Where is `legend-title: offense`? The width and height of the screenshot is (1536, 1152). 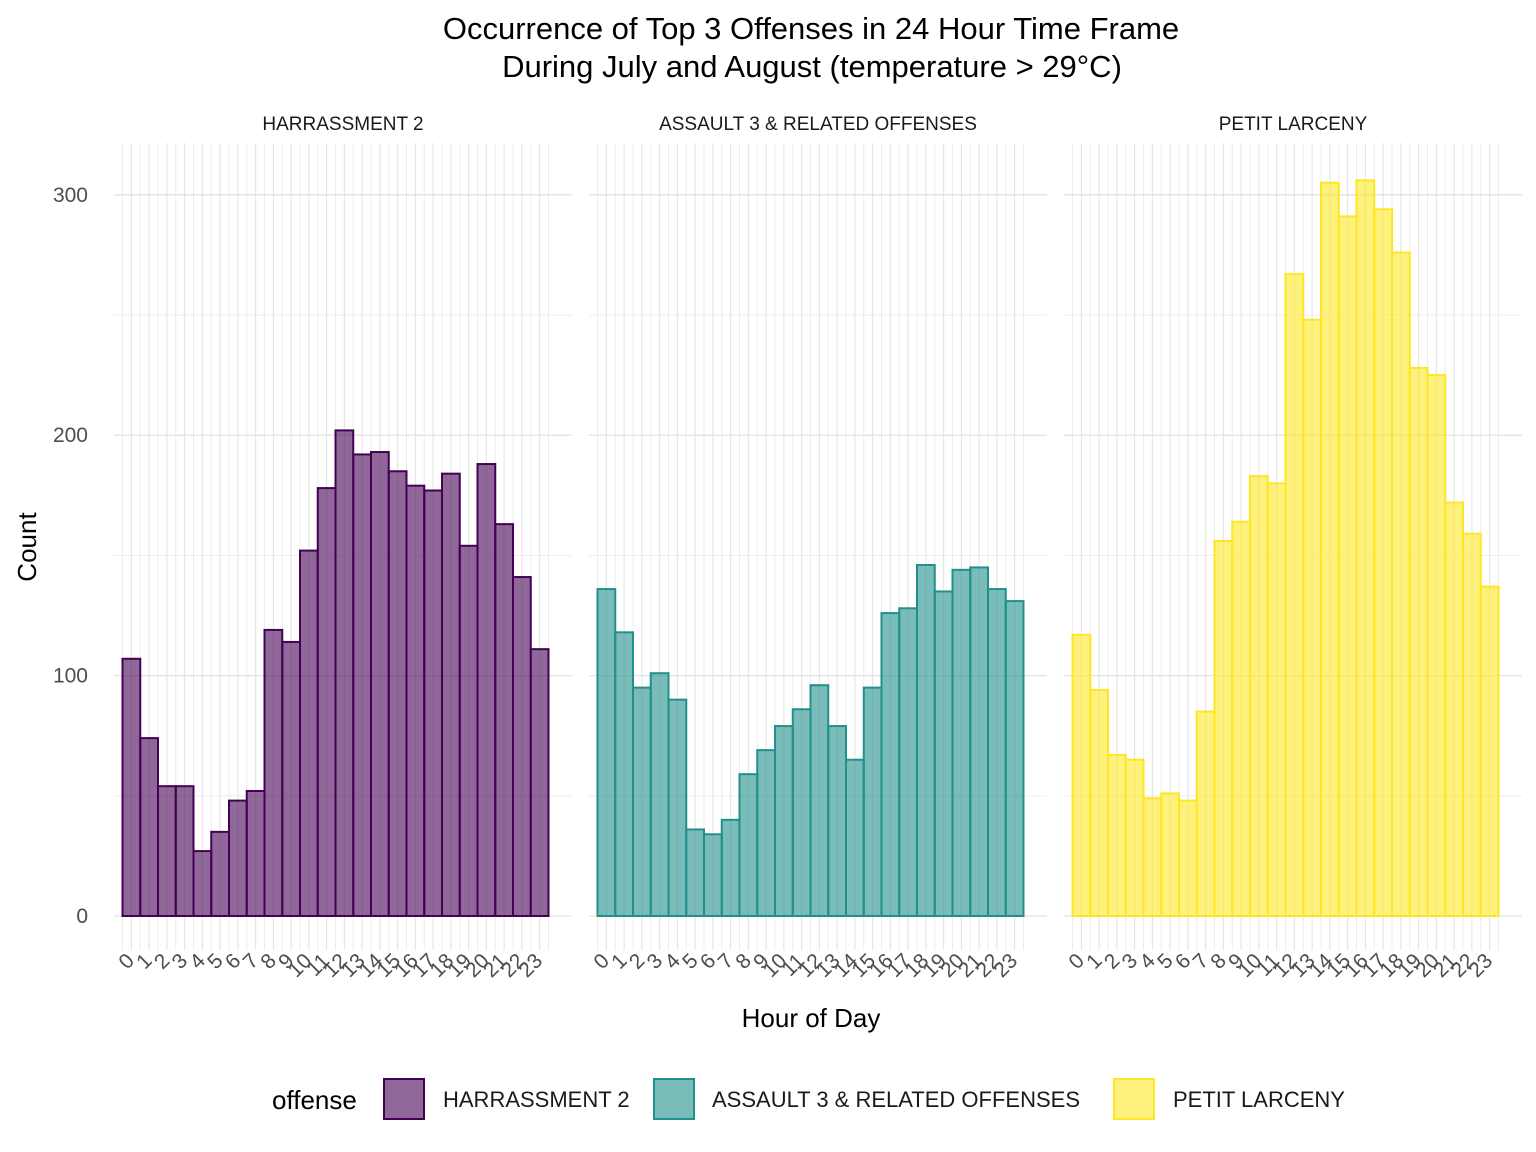
legend-title: offense is located at coordinates (314, 1100).